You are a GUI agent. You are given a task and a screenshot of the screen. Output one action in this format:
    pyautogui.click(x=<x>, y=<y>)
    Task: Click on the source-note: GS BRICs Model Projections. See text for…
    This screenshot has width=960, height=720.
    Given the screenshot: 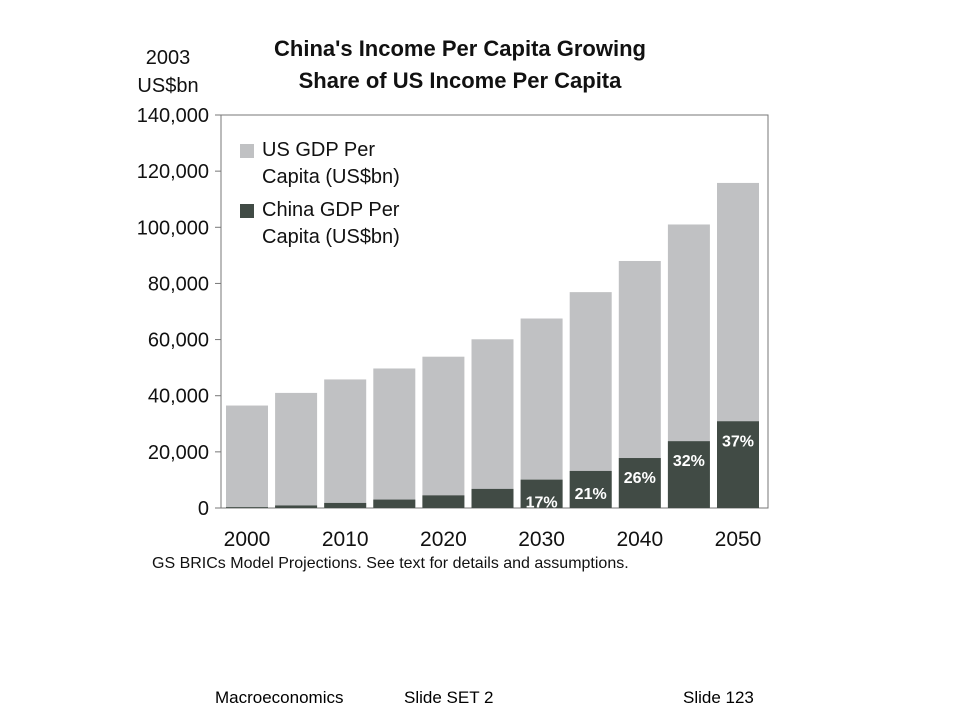 What is the action you would take?
    pyautogui.click(x=390, y=563)
    